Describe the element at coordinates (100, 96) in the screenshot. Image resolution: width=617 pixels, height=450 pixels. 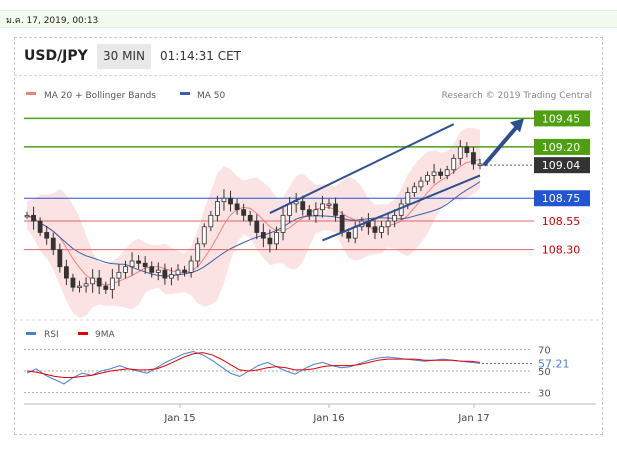
I see `ma20-legend-label: MA 20 + Bollinger Bands` at that location.